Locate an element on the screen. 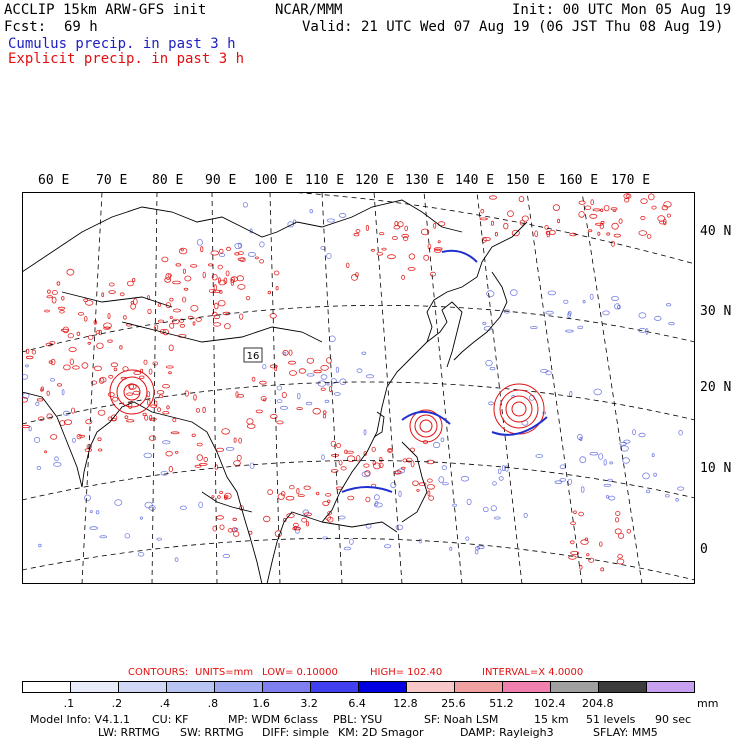 The width and height of the screenshot is (740, 740). lon-label: 70 E is located at coordinates (112, 180).